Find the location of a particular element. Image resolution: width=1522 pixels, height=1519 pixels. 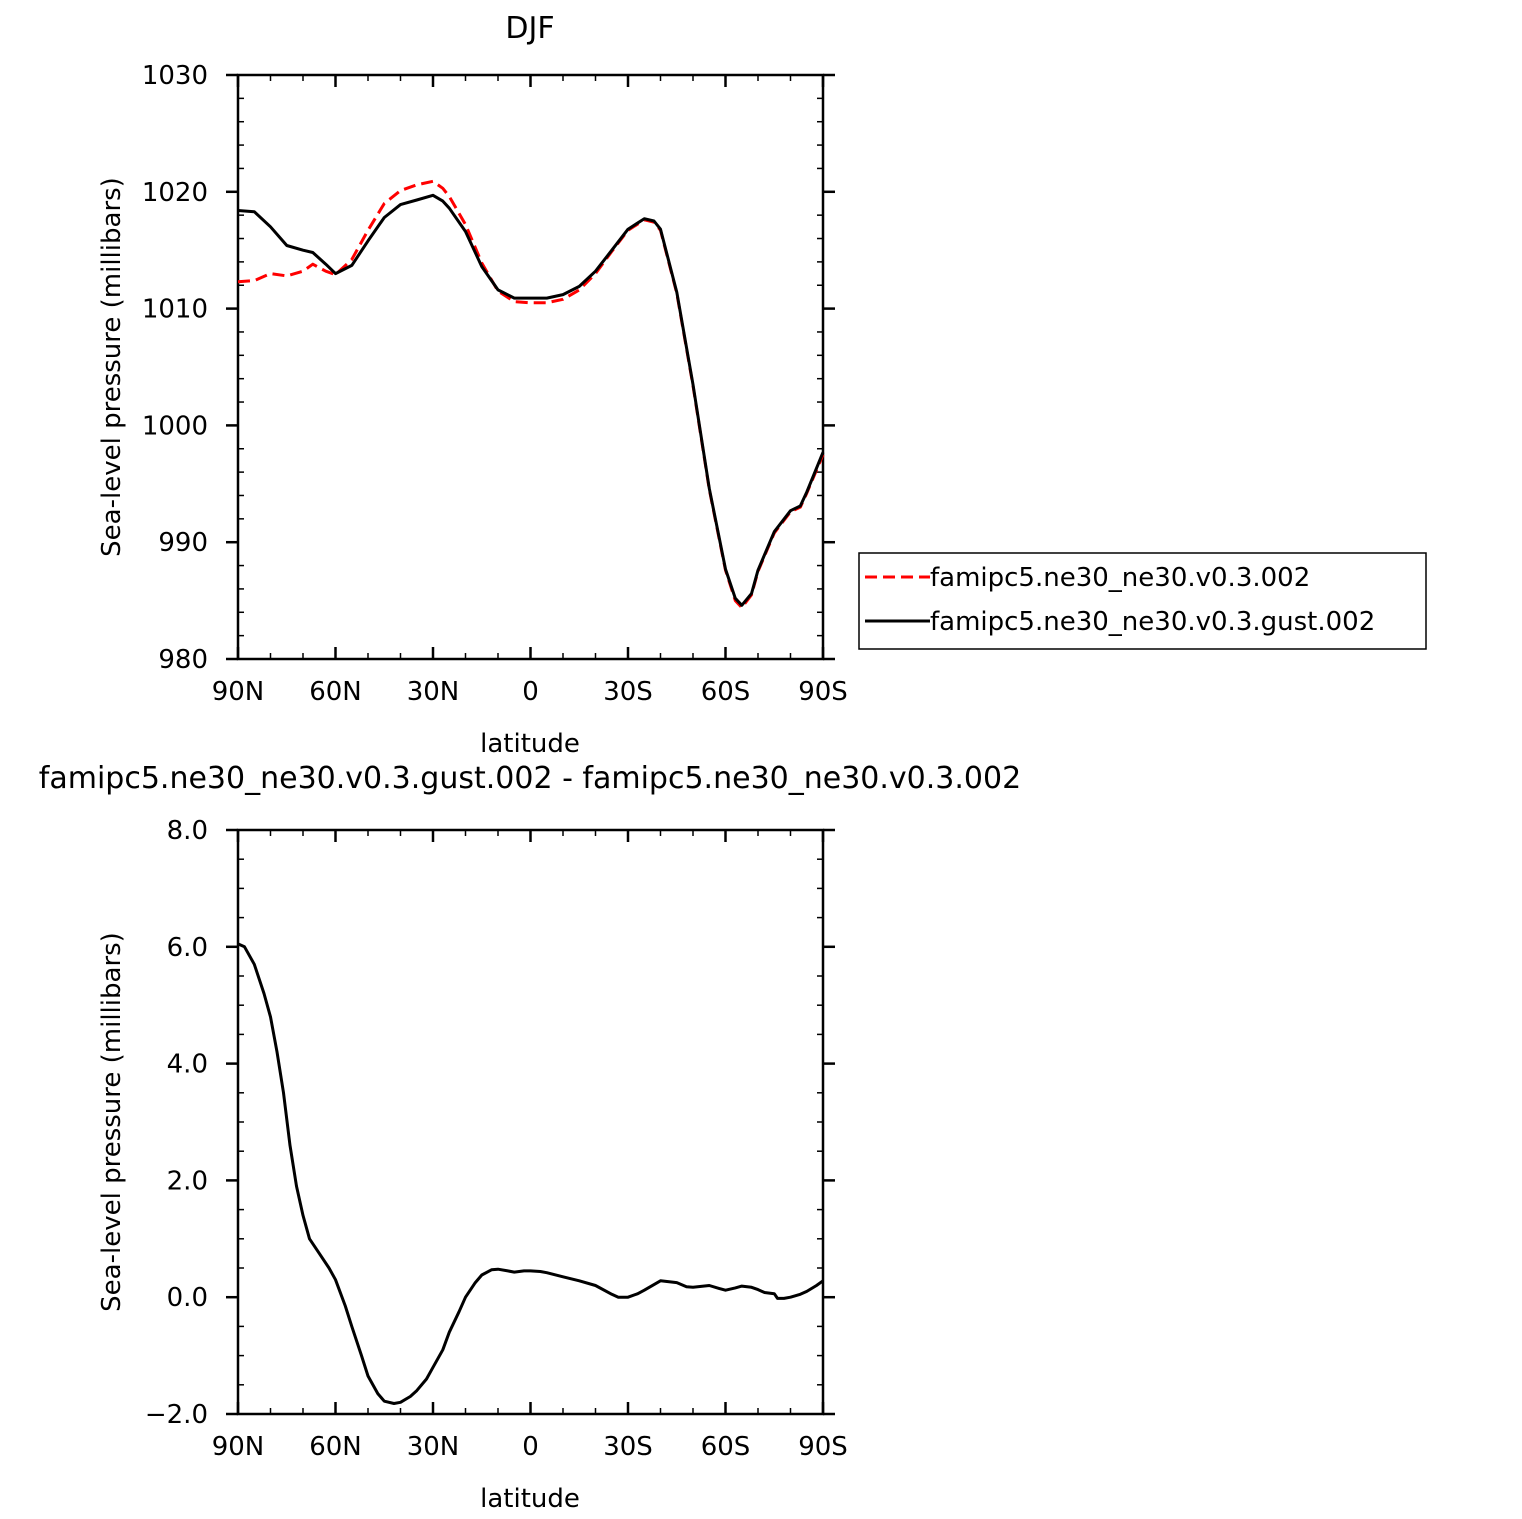

y-tick-label: 8.0 is located at coordinates (187, 831).